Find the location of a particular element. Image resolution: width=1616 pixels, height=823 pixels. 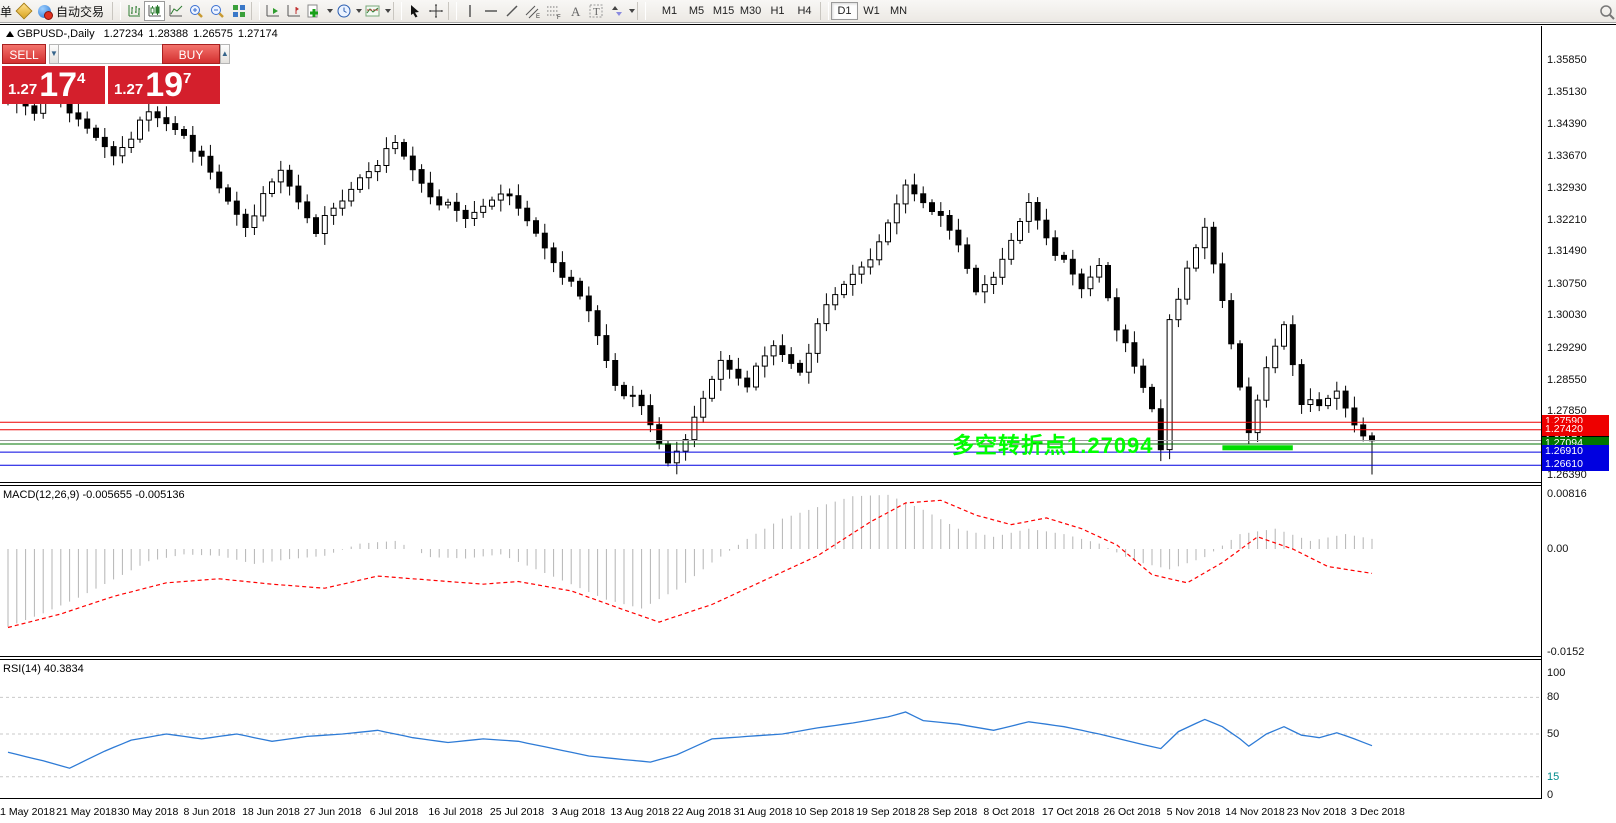

profiles-icon-glyph is located at coordinates (23, 11).